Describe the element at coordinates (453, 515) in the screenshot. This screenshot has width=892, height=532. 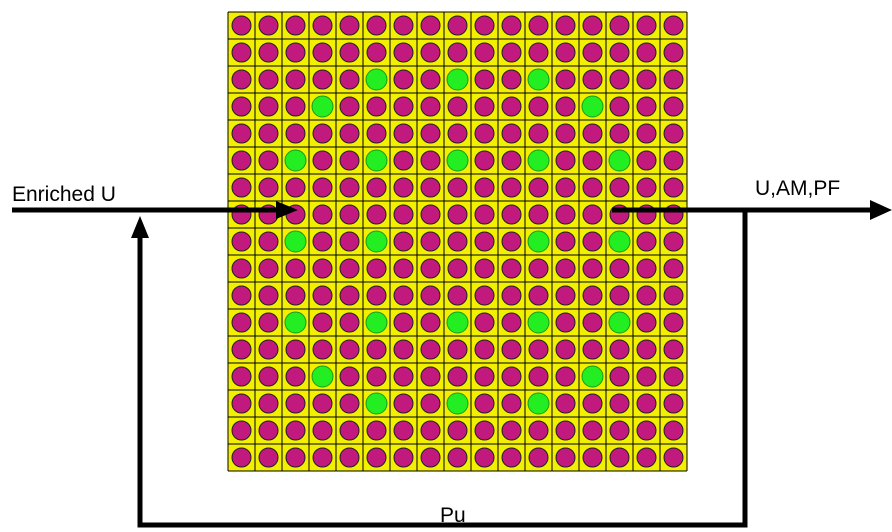
I see `recycle-label: Pu` at that location.